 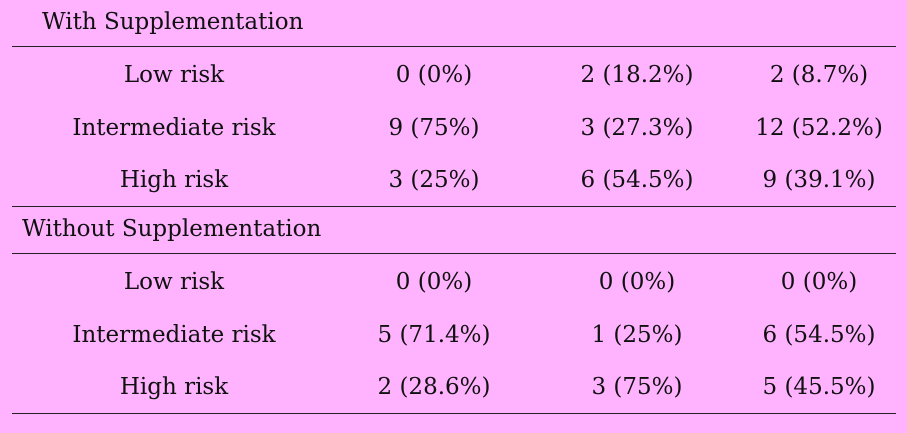 I want to click on table-cell: 5 (45.5%), so click(x=819, y=387).